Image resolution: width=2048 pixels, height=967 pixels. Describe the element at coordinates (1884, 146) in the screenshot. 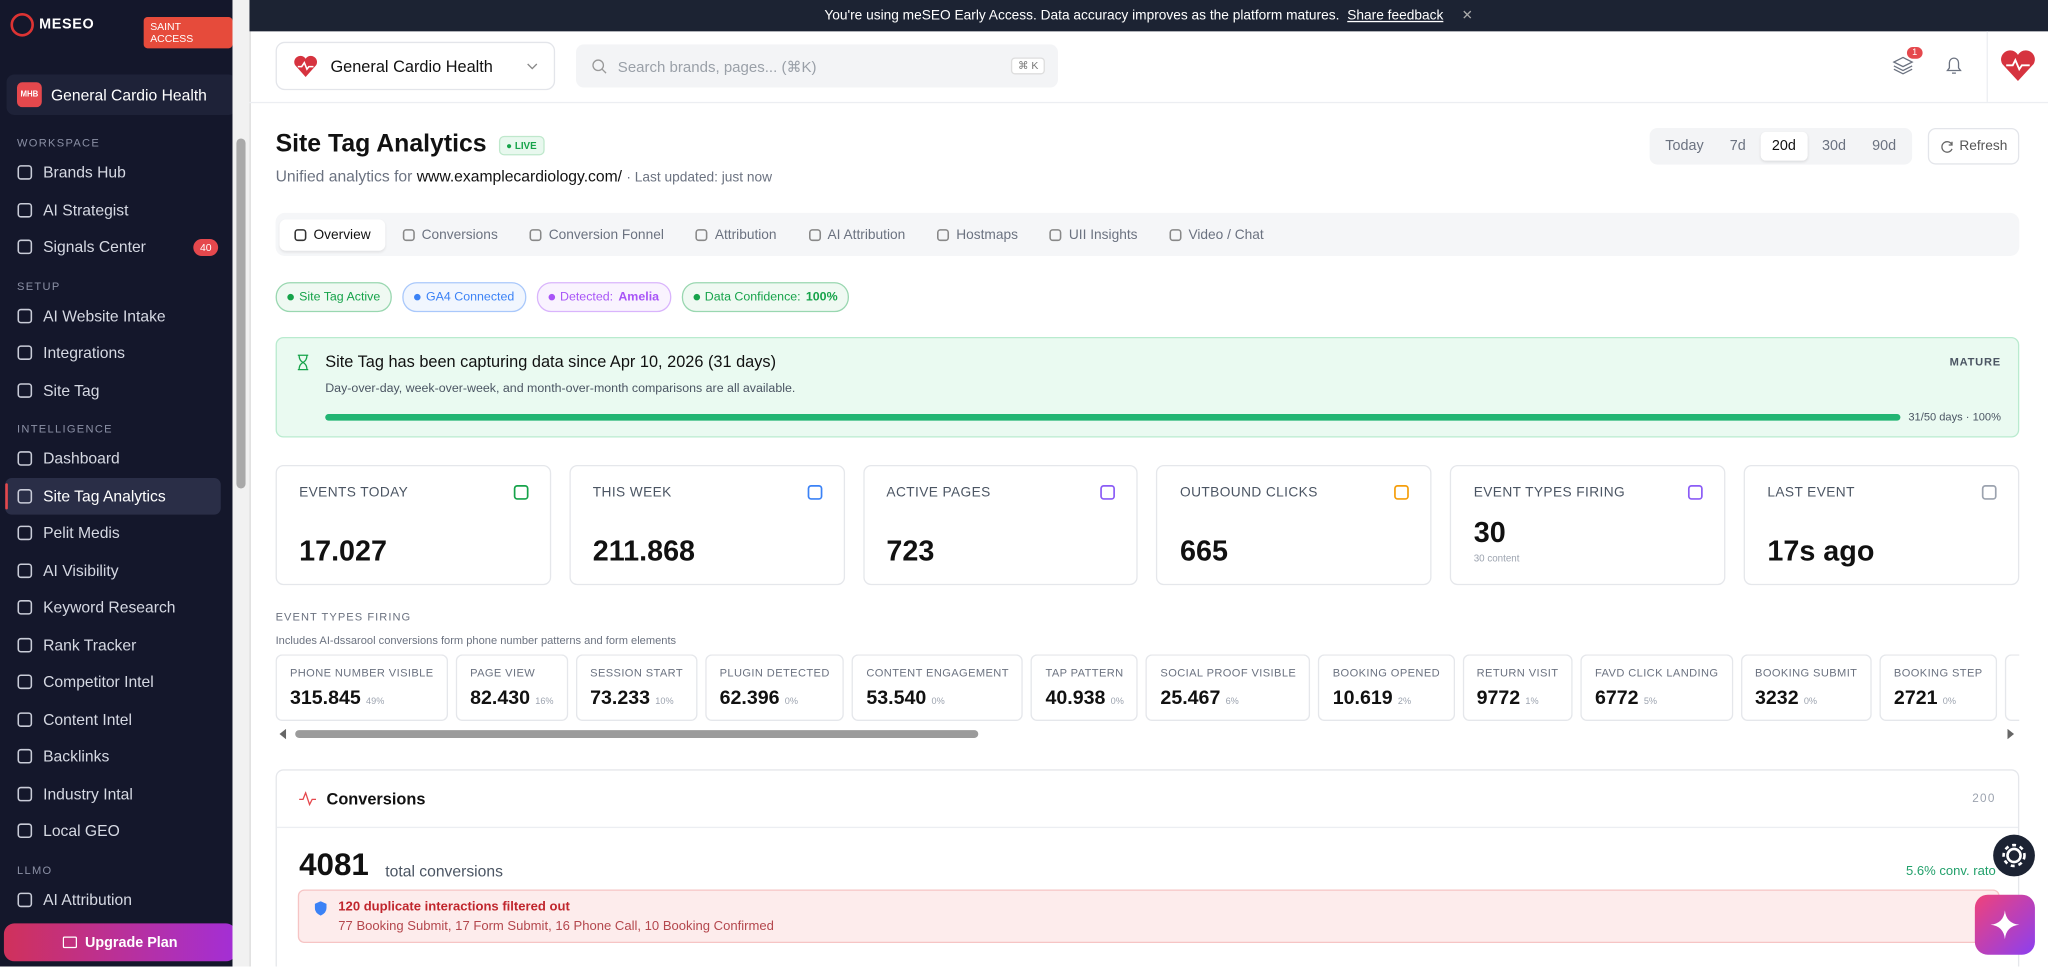

I see `range-option: 90d` at that location.